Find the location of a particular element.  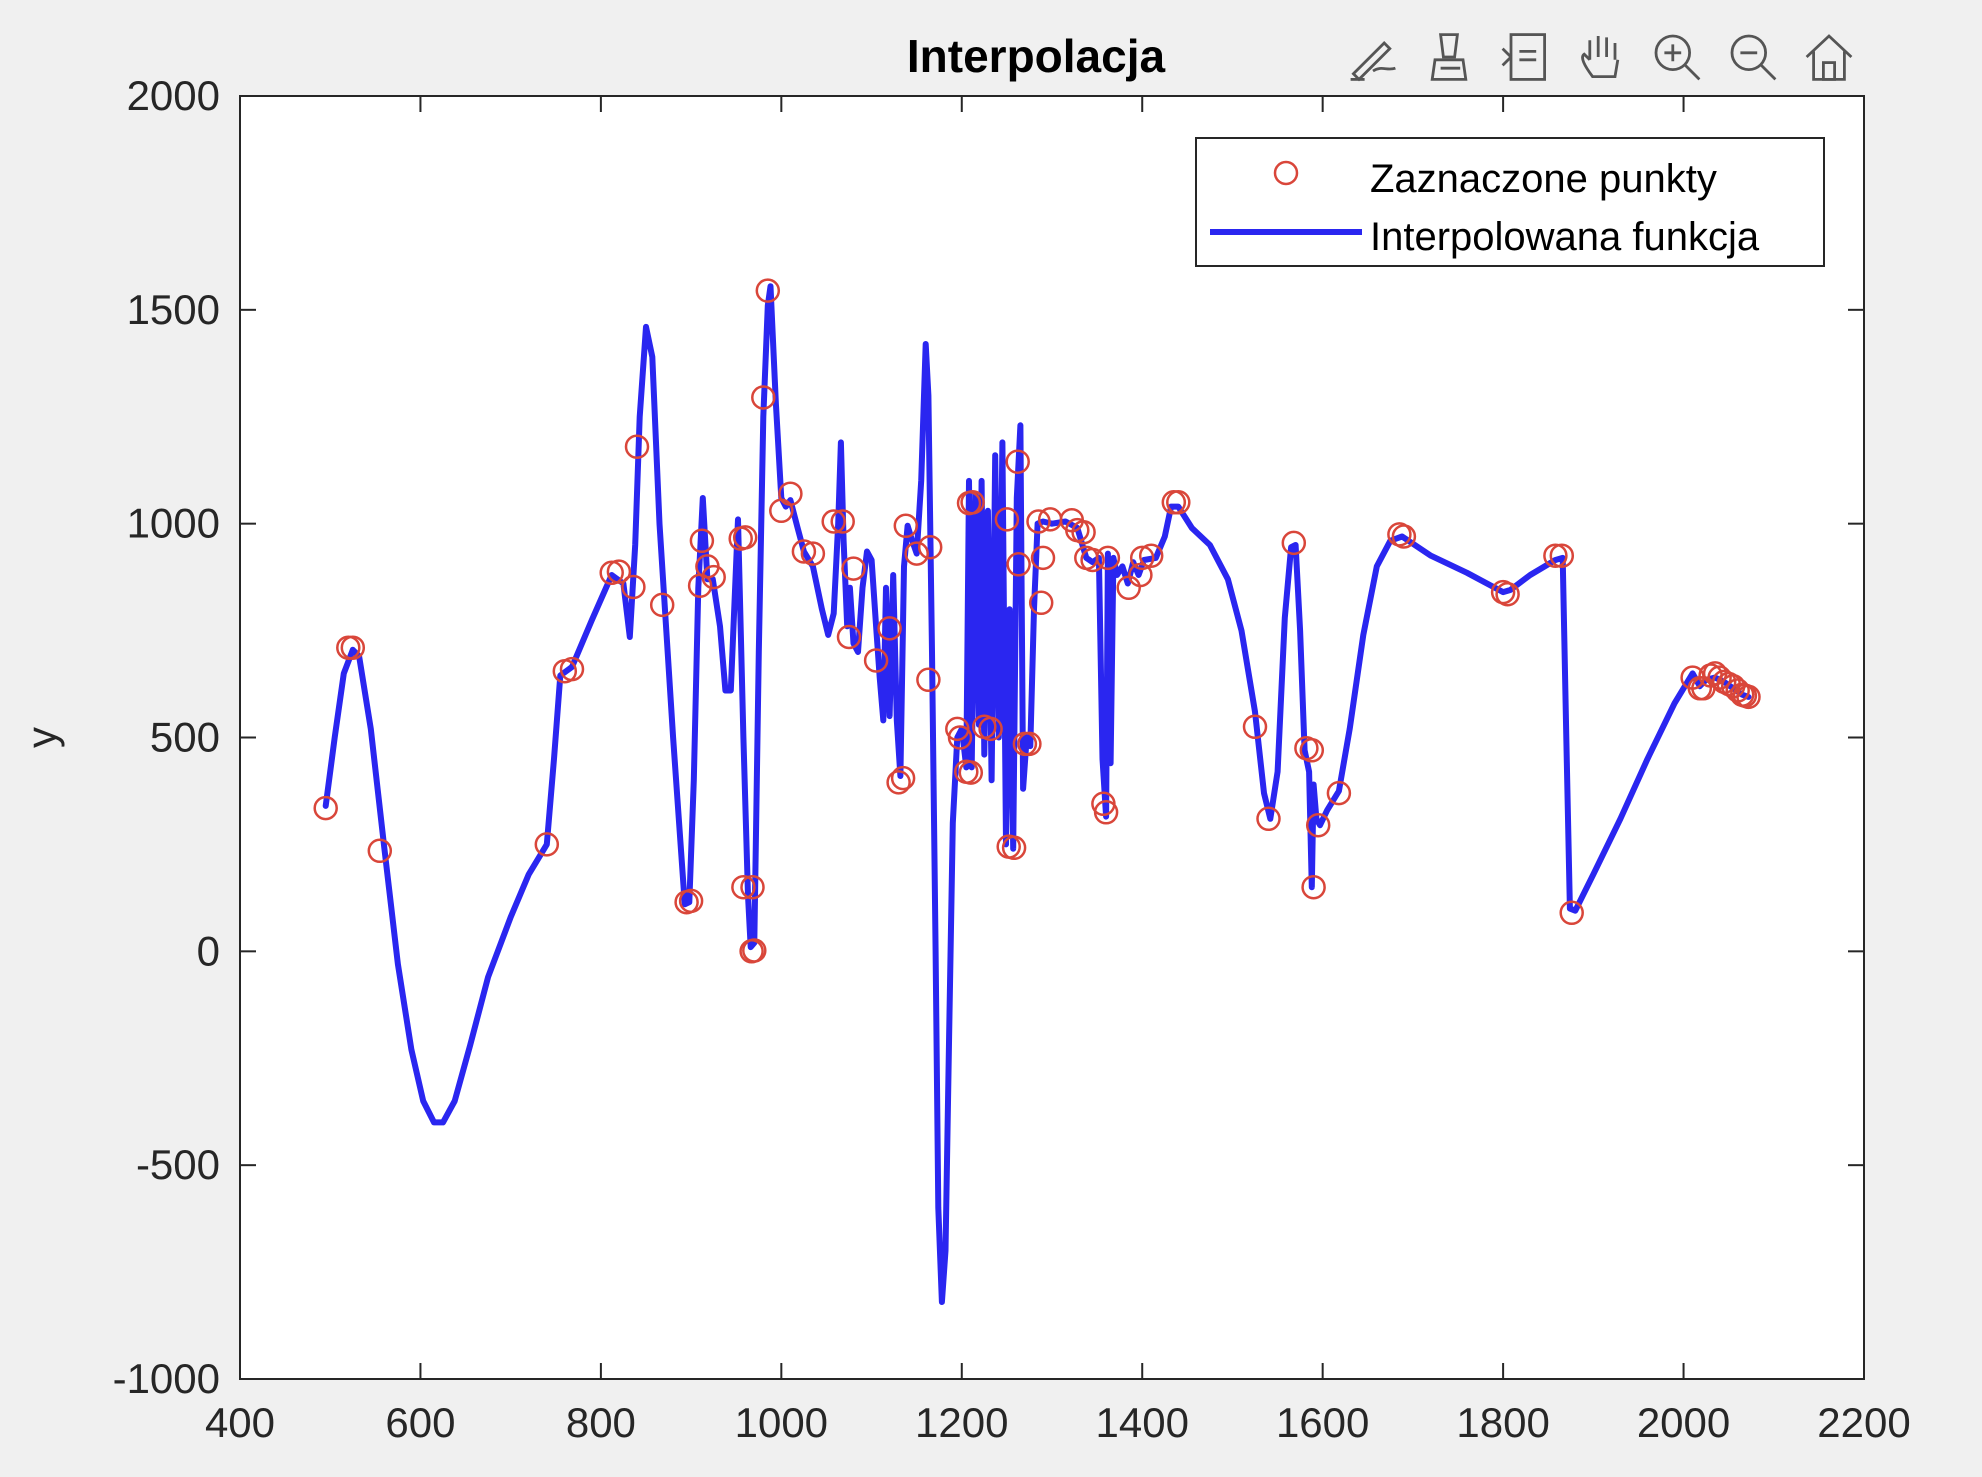

zoom-in-button is located at coordinates (1677, 57).